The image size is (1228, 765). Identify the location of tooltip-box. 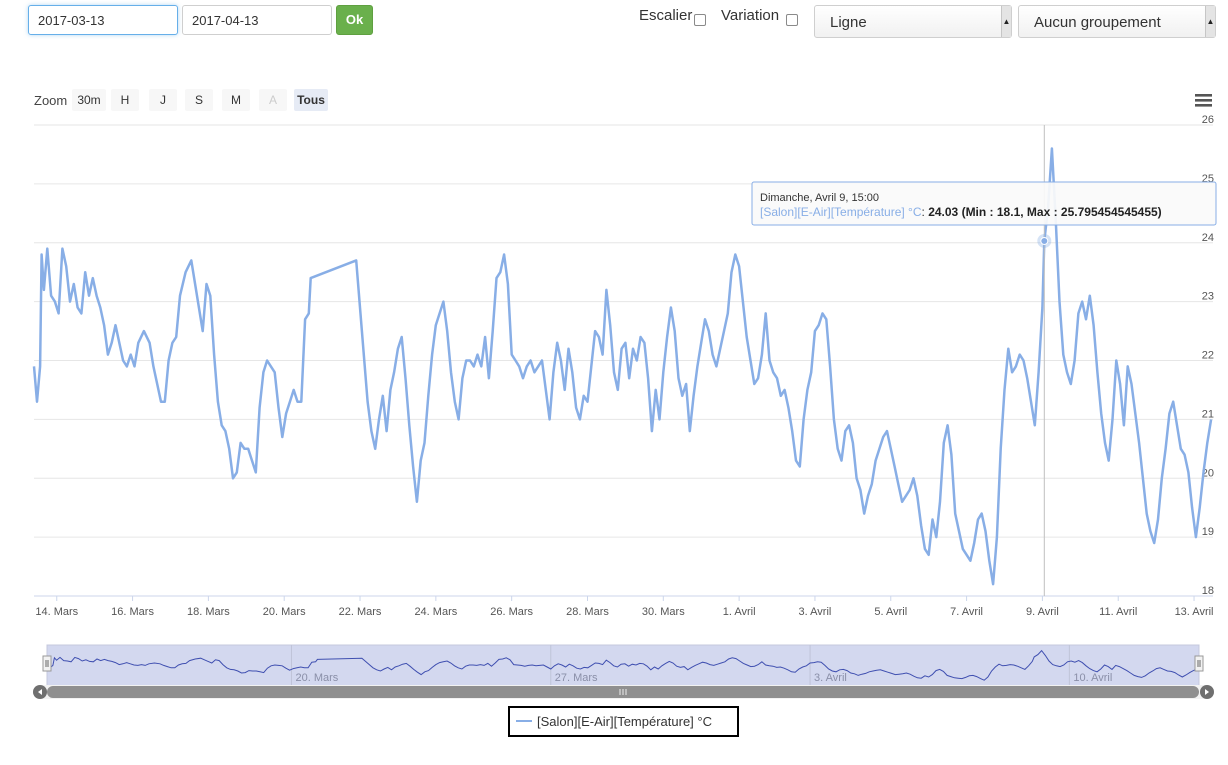
(984, 203).